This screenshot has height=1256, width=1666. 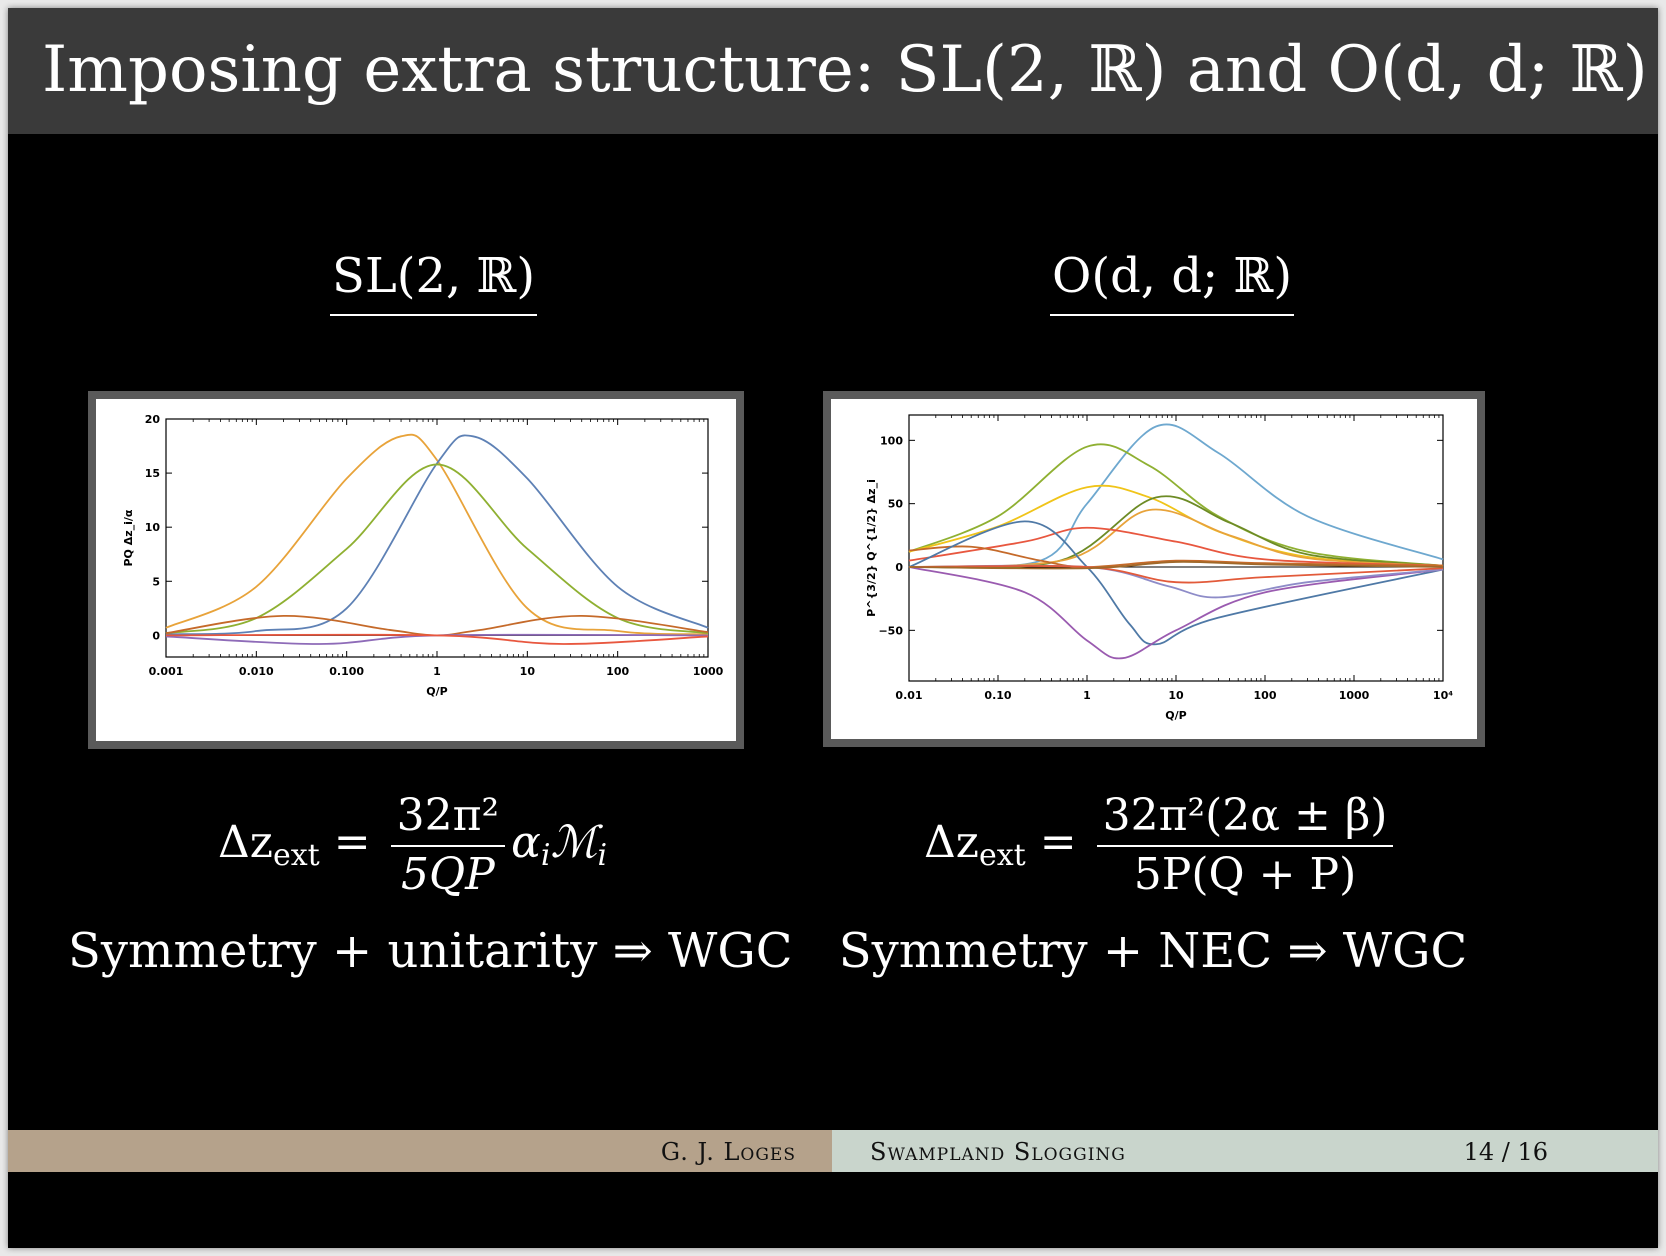 I want to click on footer-right: Swampland Slogging 14 / 16, so click(x=1245, y=1151).